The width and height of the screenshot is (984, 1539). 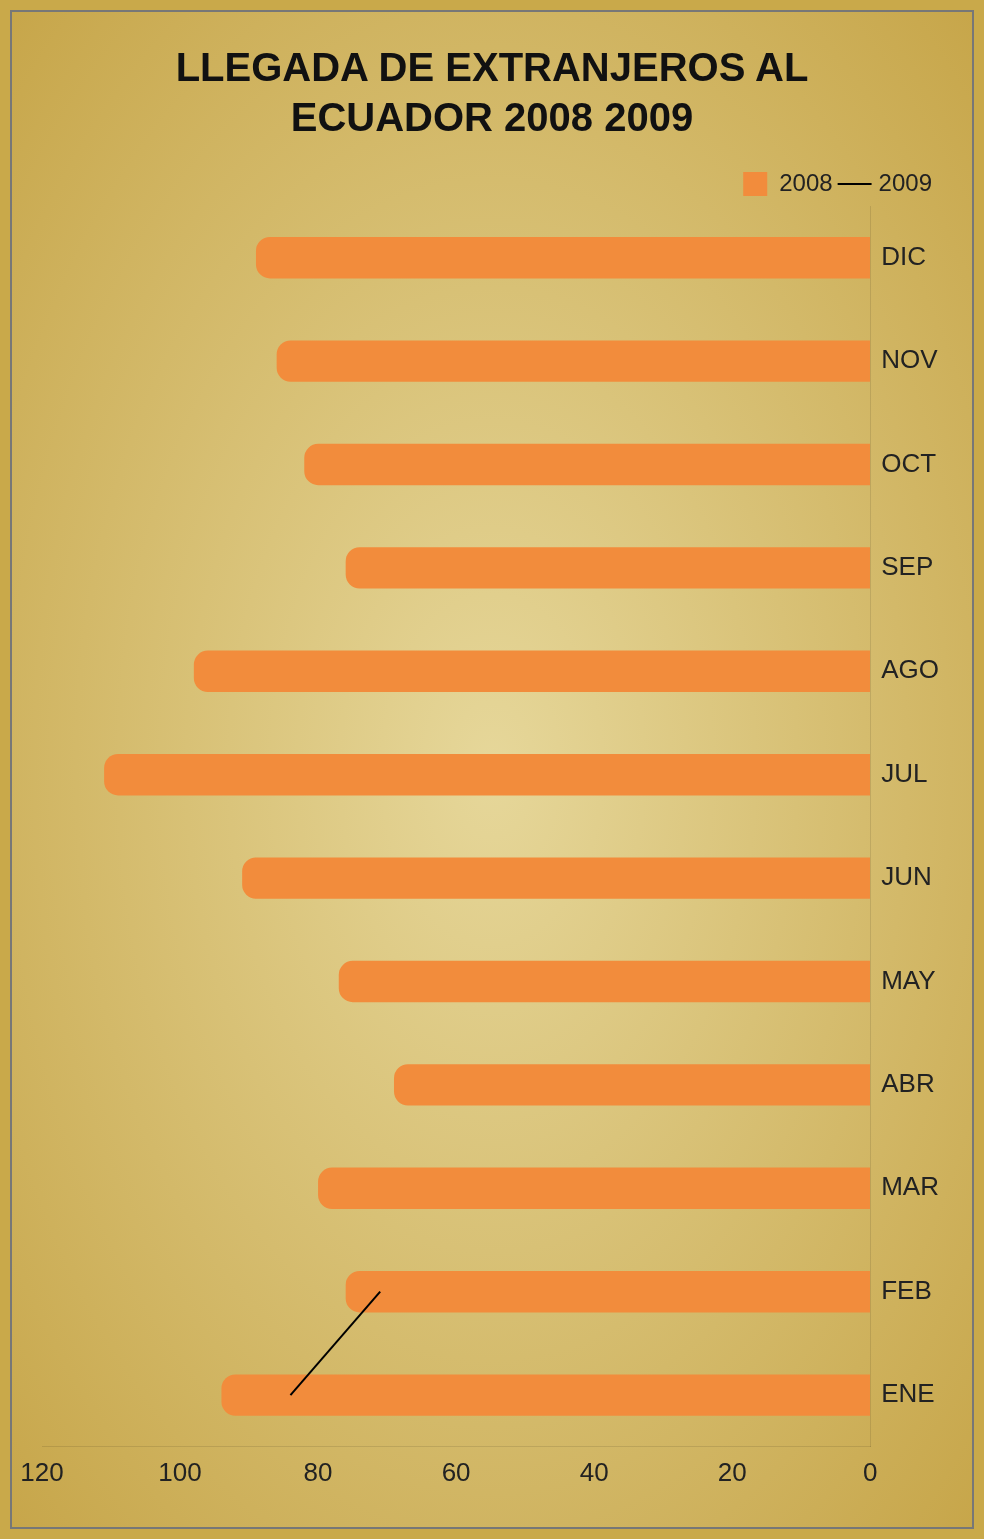 What do you see at coordinates (806, 182) in the screenshot?
I see `legend-label: 2008` at bounding box center [806, 182].